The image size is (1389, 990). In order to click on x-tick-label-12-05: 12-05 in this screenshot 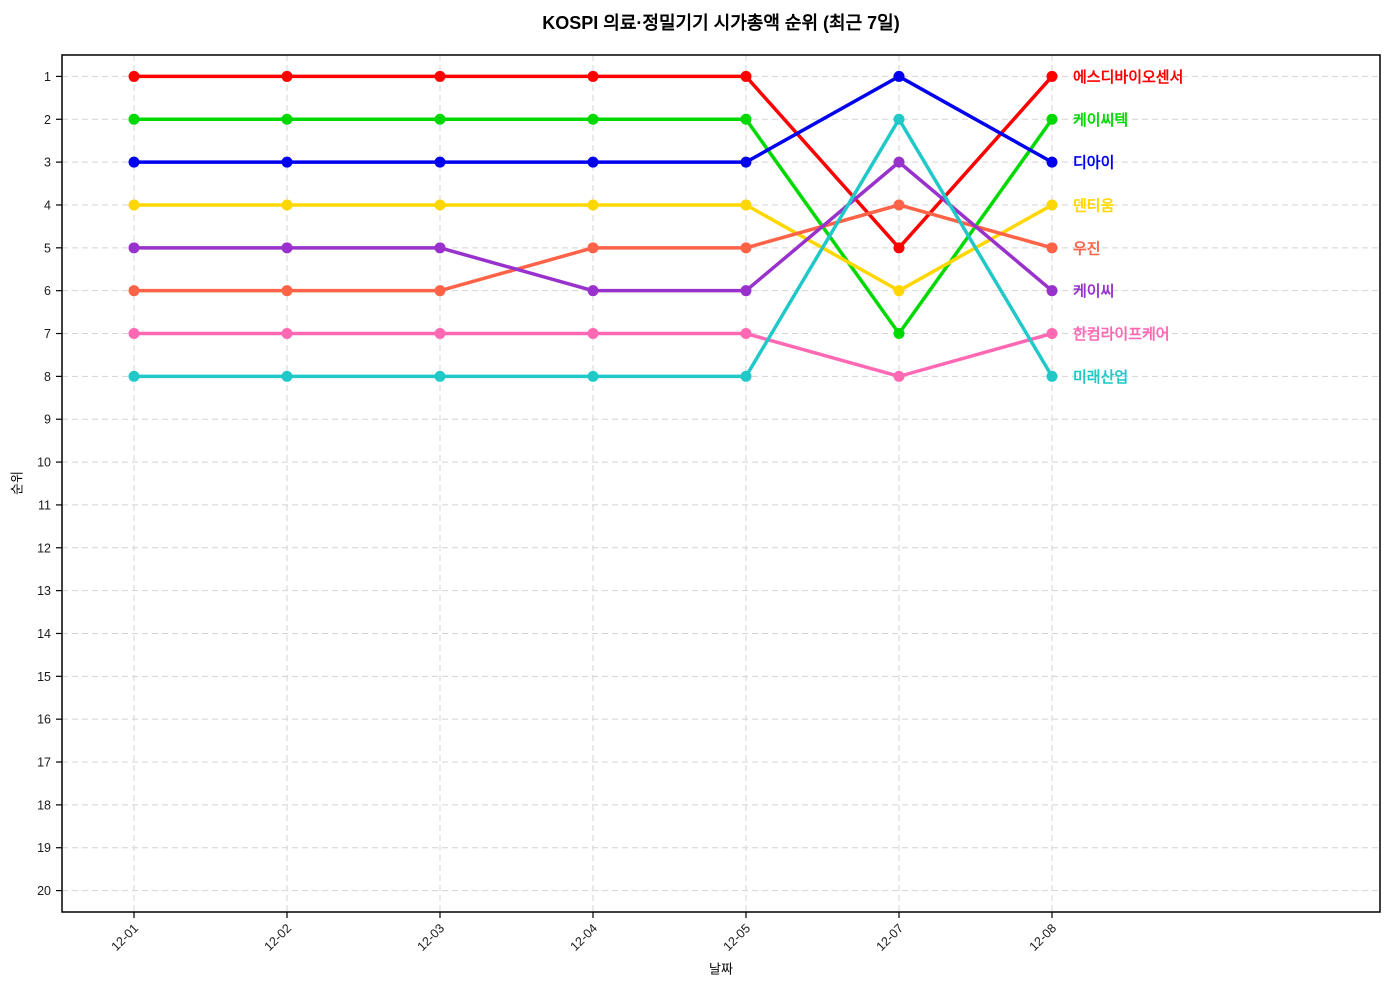, I will do `click(737, 937)`.